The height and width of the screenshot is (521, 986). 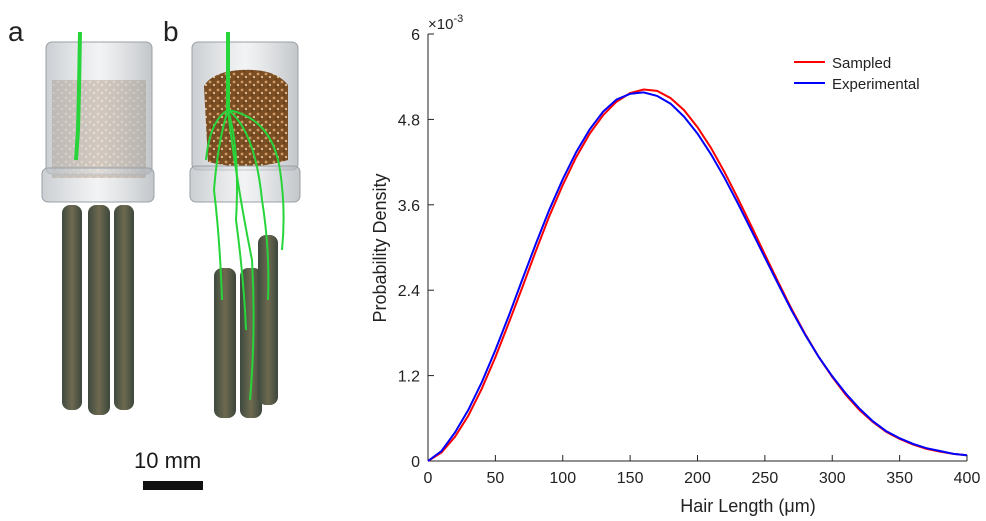 I want to click on y-axis-label: Probability Density, so click(x=380, y=247).